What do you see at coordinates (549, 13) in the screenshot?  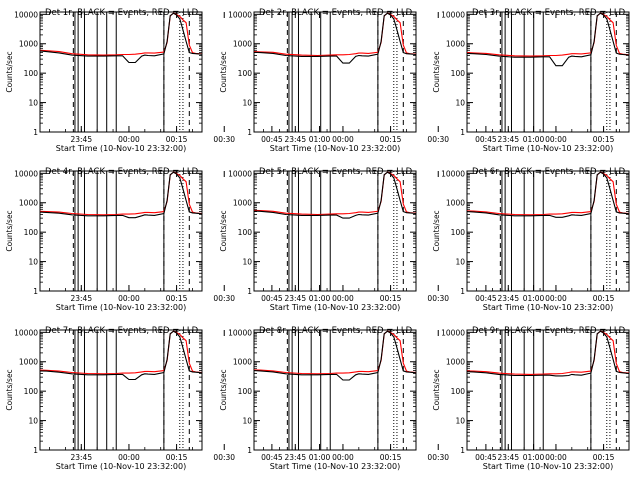 I see `panel-title: Det 3r, BLACK = Events, RED = LLD` at bounding box center [549, 13].